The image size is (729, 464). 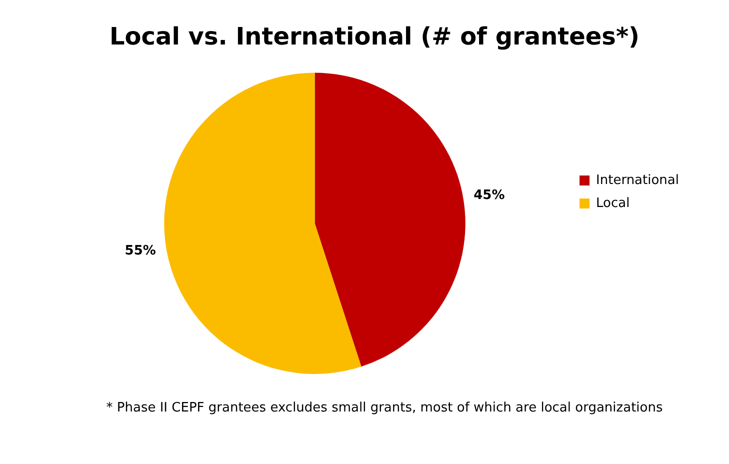 What do you see at coordinates (613, 203) in the screenshot?
I see `legend-label: Local` at bounding box center [613, 203].